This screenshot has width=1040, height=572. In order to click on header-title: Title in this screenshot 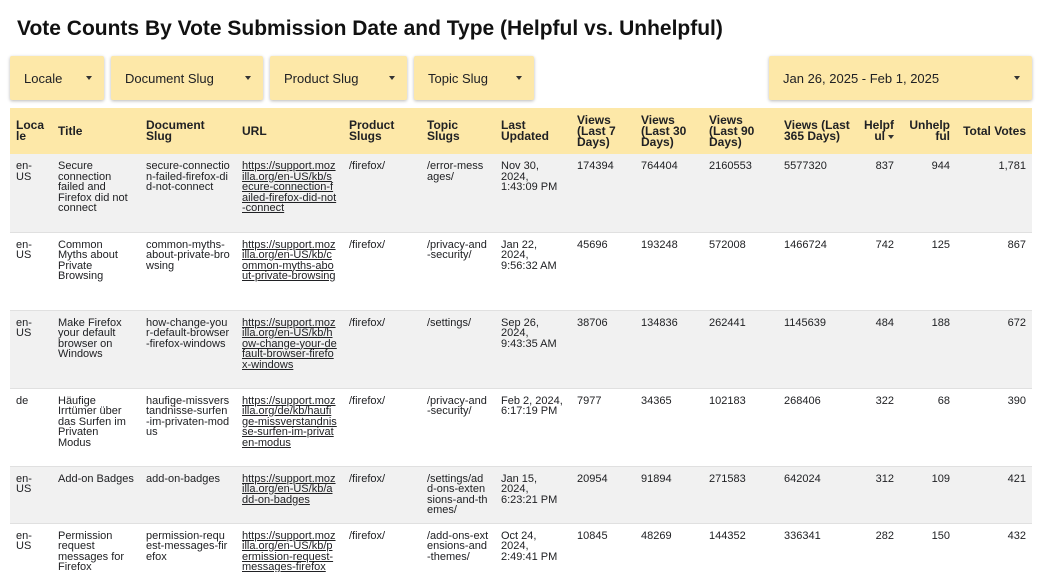, I will do `click(96, 131)`.